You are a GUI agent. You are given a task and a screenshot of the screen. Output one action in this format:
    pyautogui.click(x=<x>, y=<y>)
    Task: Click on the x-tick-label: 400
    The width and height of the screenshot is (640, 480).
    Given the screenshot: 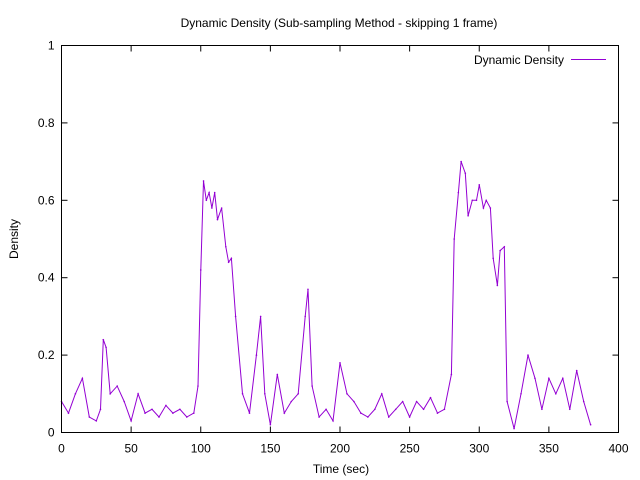 What is the action you would take?
    pyautogui.click(x=618, y=449)
    